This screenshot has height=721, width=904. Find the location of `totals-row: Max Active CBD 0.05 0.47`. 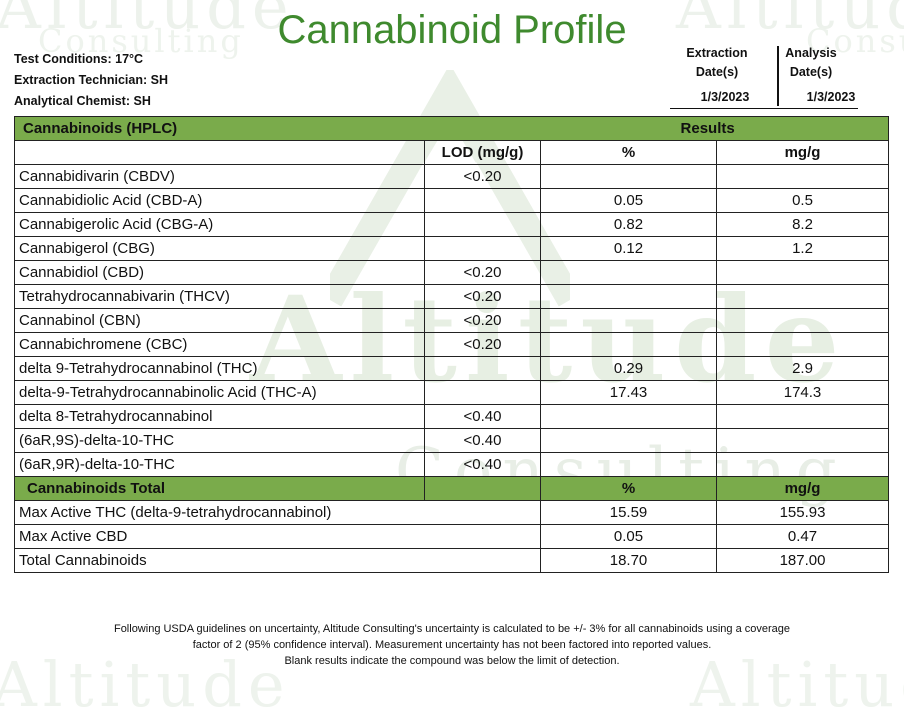

totals-row: Max Active CBD 0.05 0.47 is located at coordinates (451, 536).